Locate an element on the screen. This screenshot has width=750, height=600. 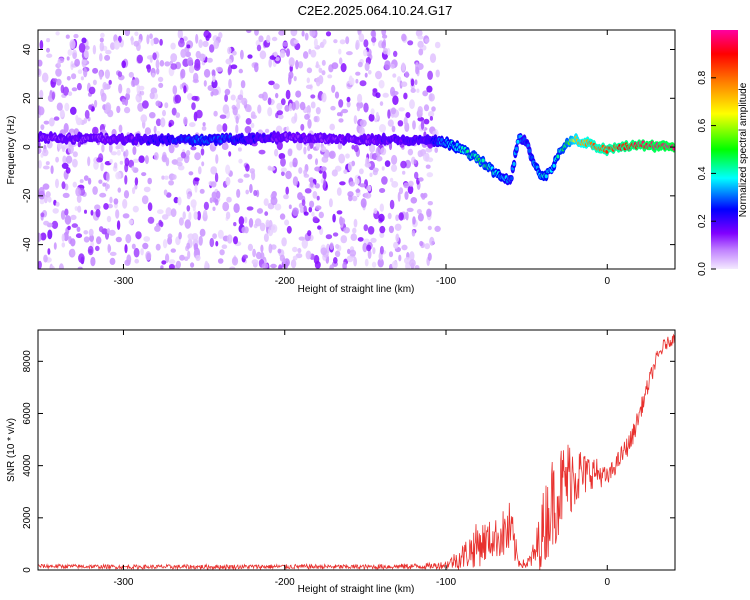
y-tick-label: 4000 is located at coordinates (27, 465).